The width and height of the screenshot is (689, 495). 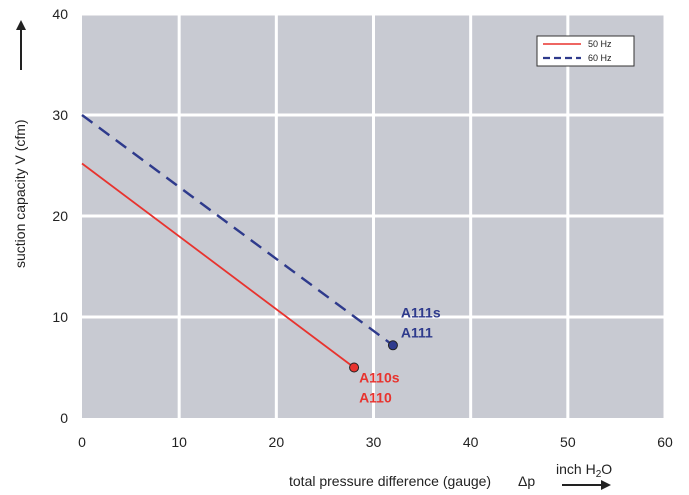 I want to click on x-tick-label: 20, so click(x=277, y=442).